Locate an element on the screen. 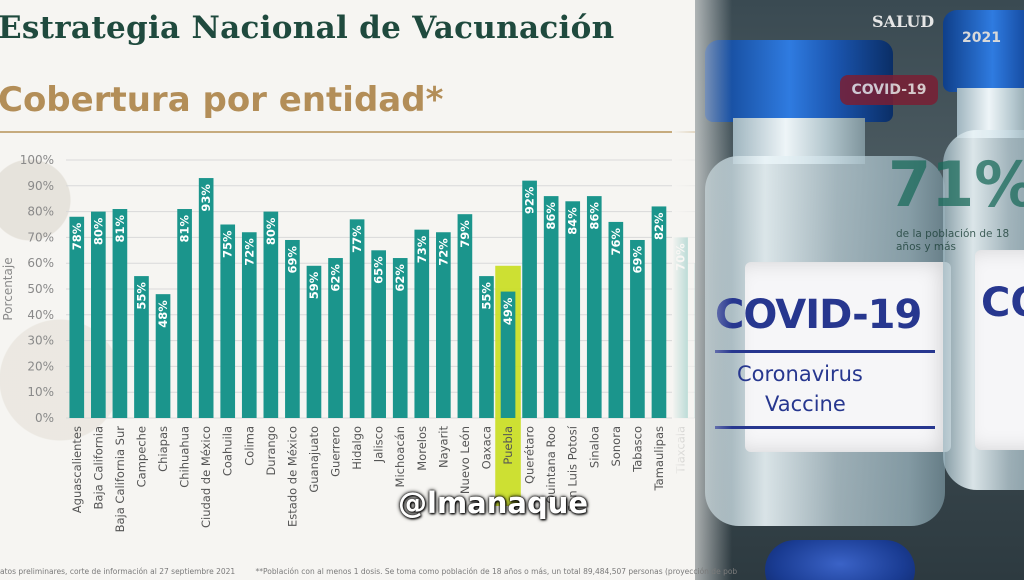  x-tick-label: Colima is located at coordinates (249, 446).